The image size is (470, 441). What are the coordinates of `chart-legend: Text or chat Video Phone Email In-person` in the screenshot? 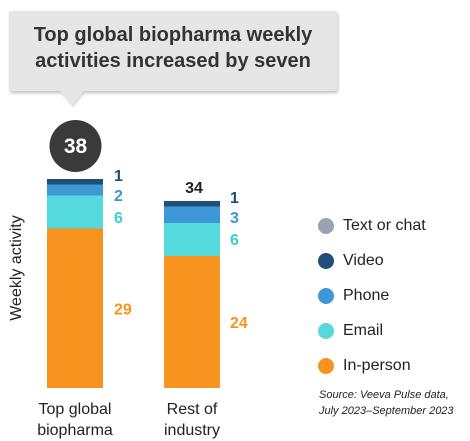 It's located at (372, 295).